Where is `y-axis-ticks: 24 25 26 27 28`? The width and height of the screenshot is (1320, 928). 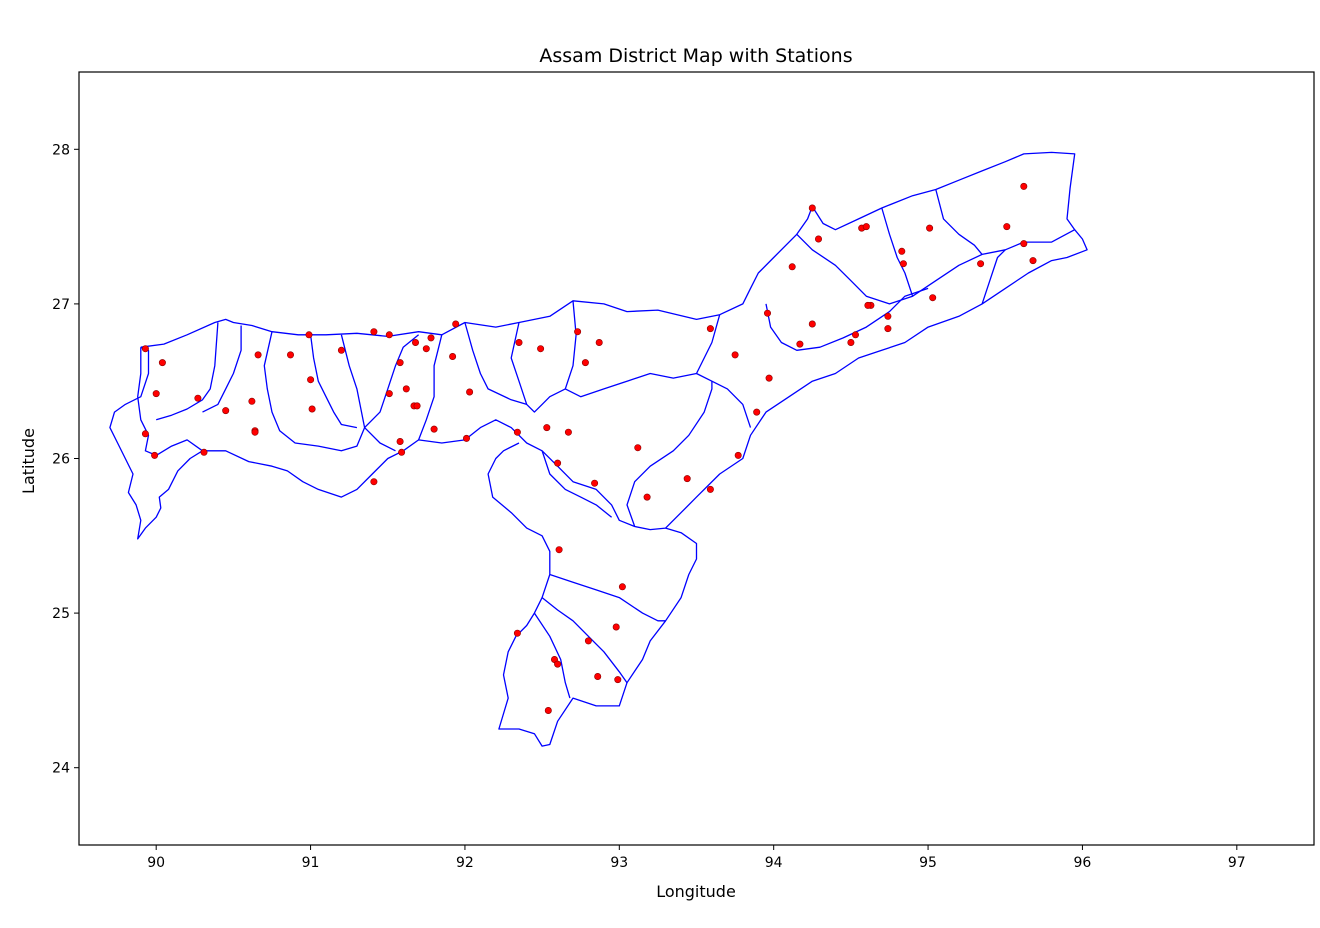
y-axis-ticks: 24 25 26 27 28 is located at coordinates (65, 459).